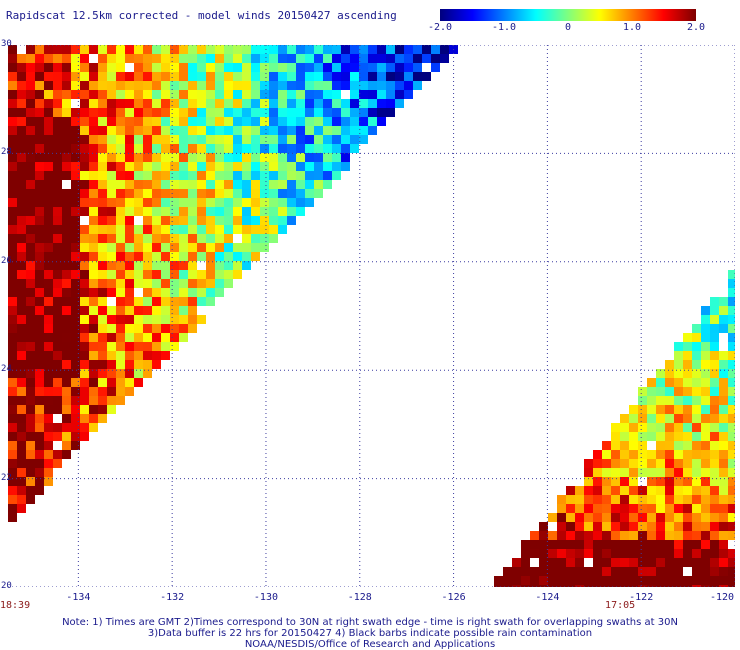 This screenshot has height=650, width=740. What do you see at coordinates (722, 597) in the screenshot?
I see `longitude-tick-label: -120` at bounding box center [722, 597].